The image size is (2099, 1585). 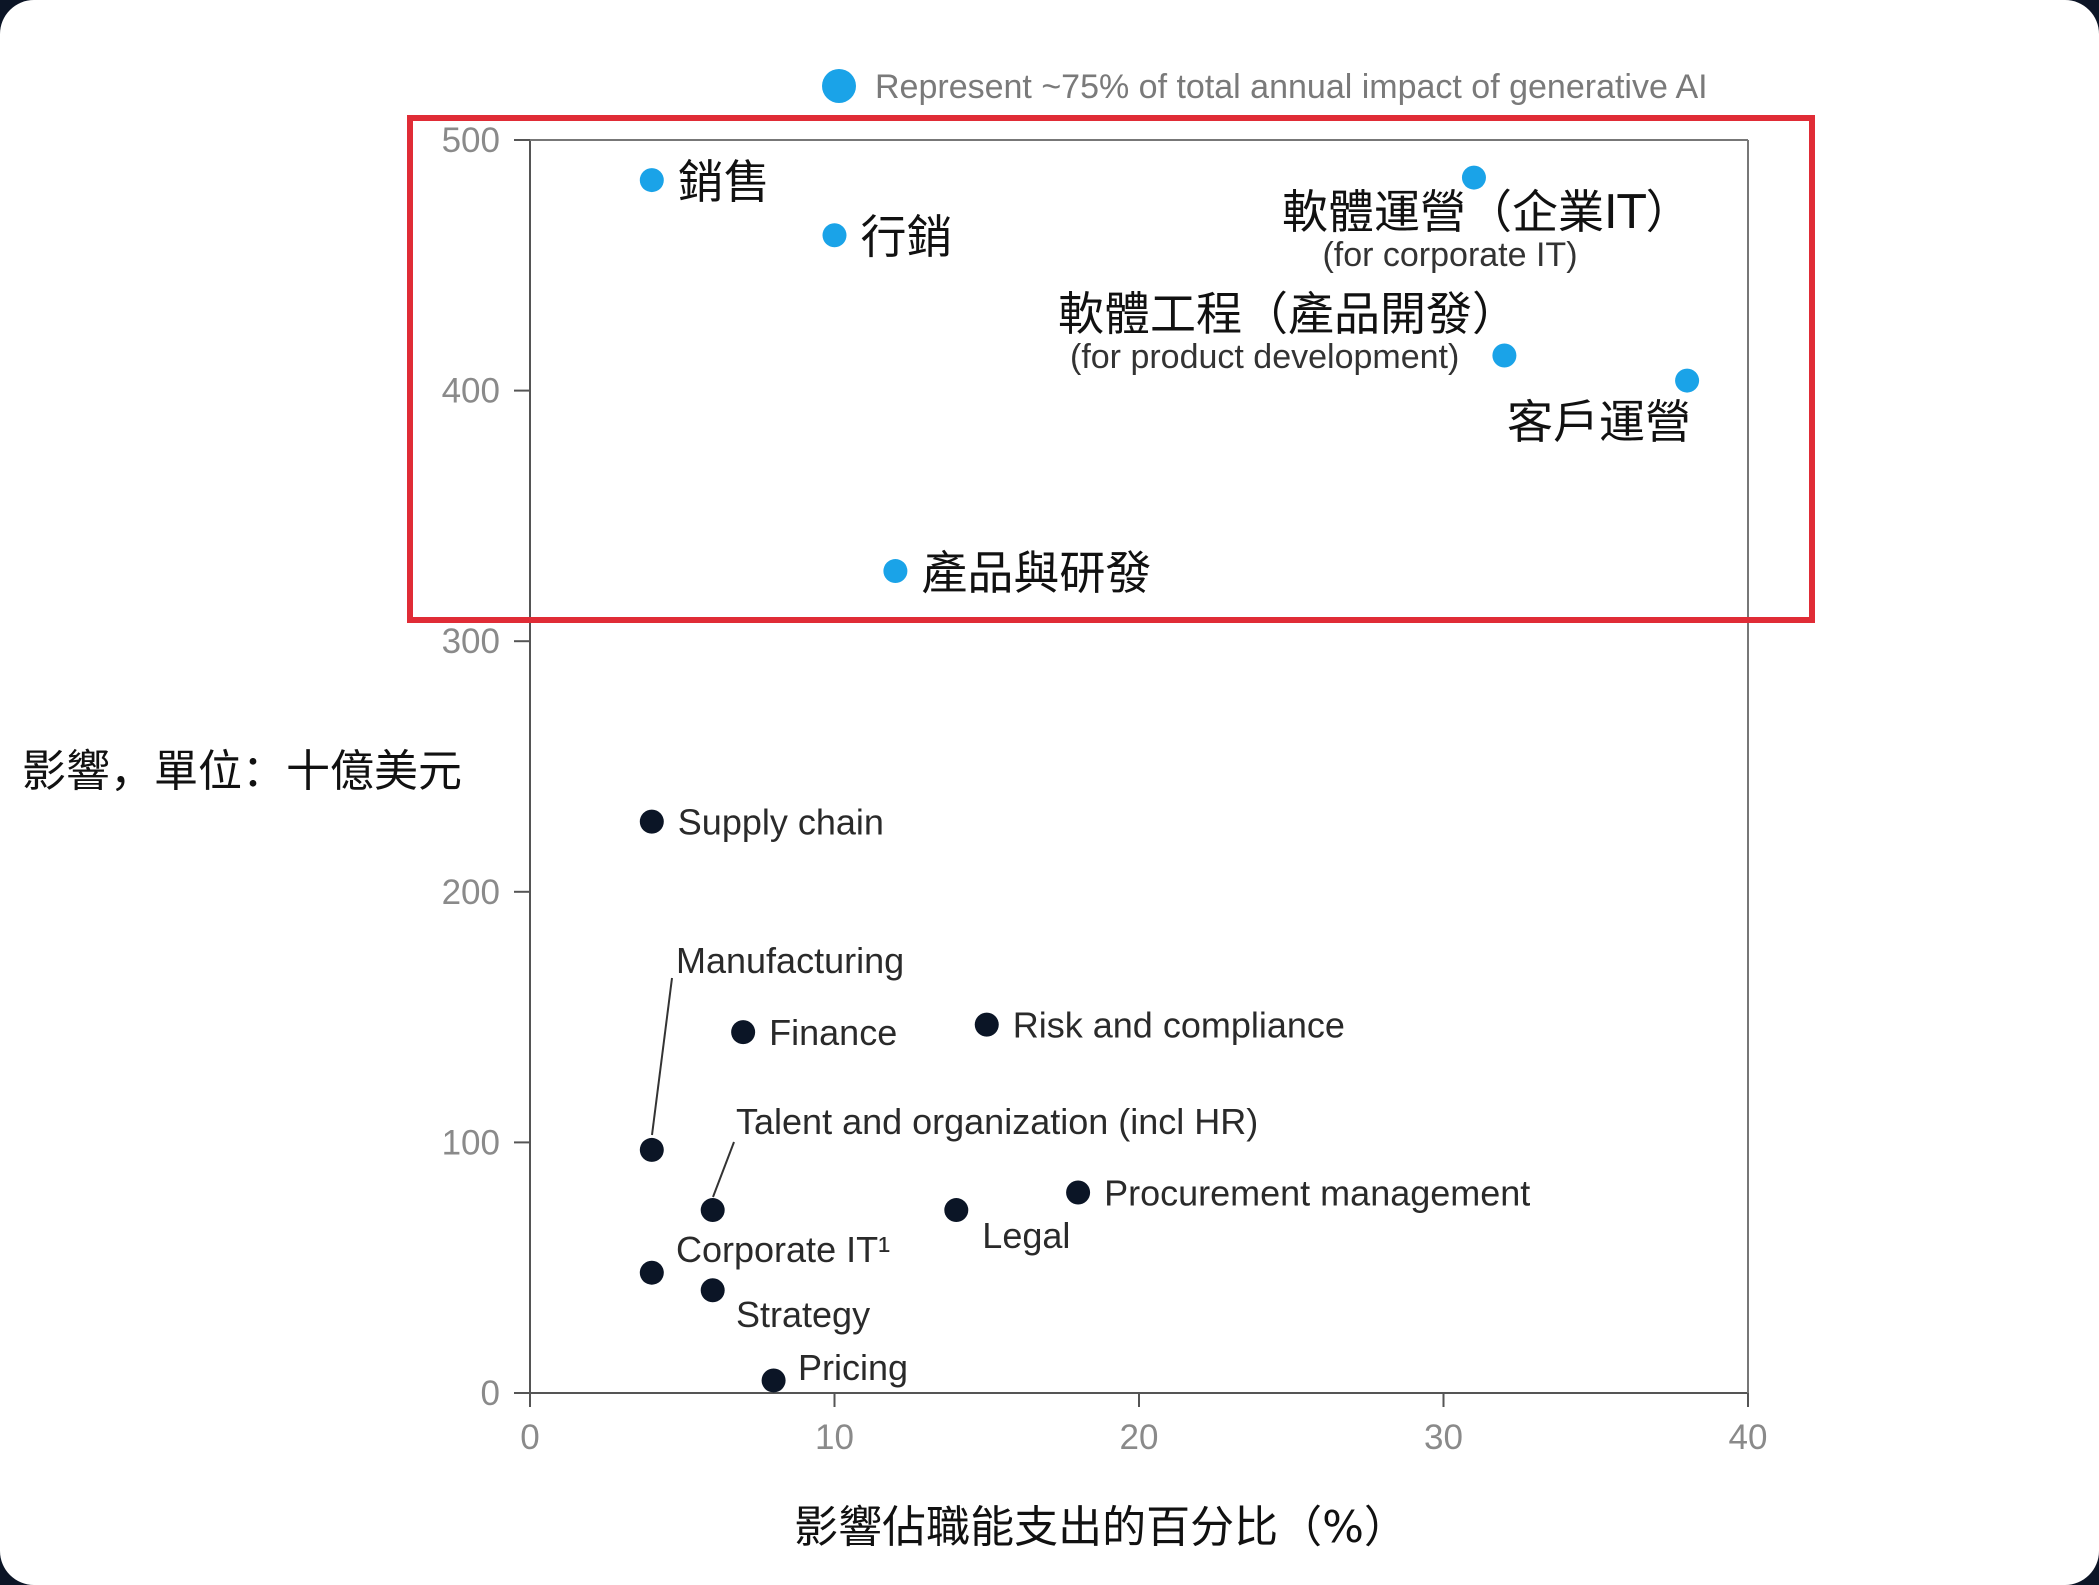 What do you see at coordinates (486, 767) in the screenshot?
I see `y-ticks: 0 100 200 300 400 500` at bounding box center [486, 767].